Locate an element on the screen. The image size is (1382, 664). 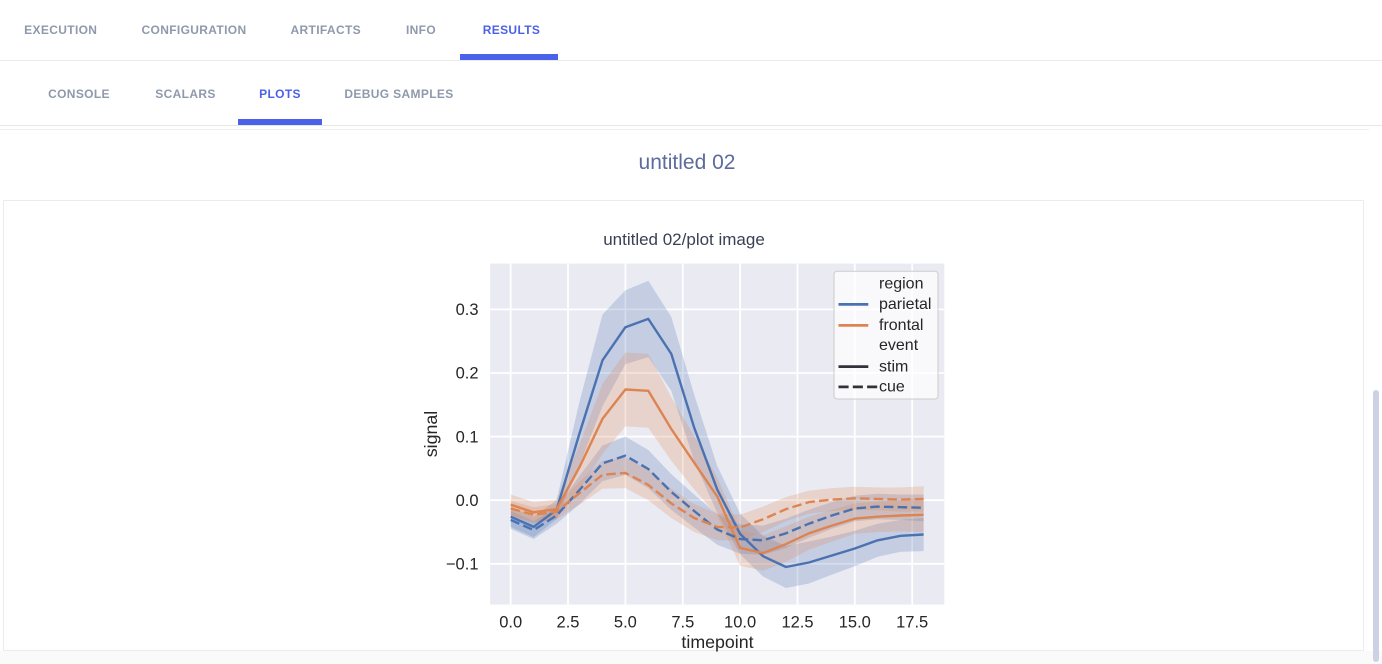
svg-text: timepoint is located at coordinates (717, 642).